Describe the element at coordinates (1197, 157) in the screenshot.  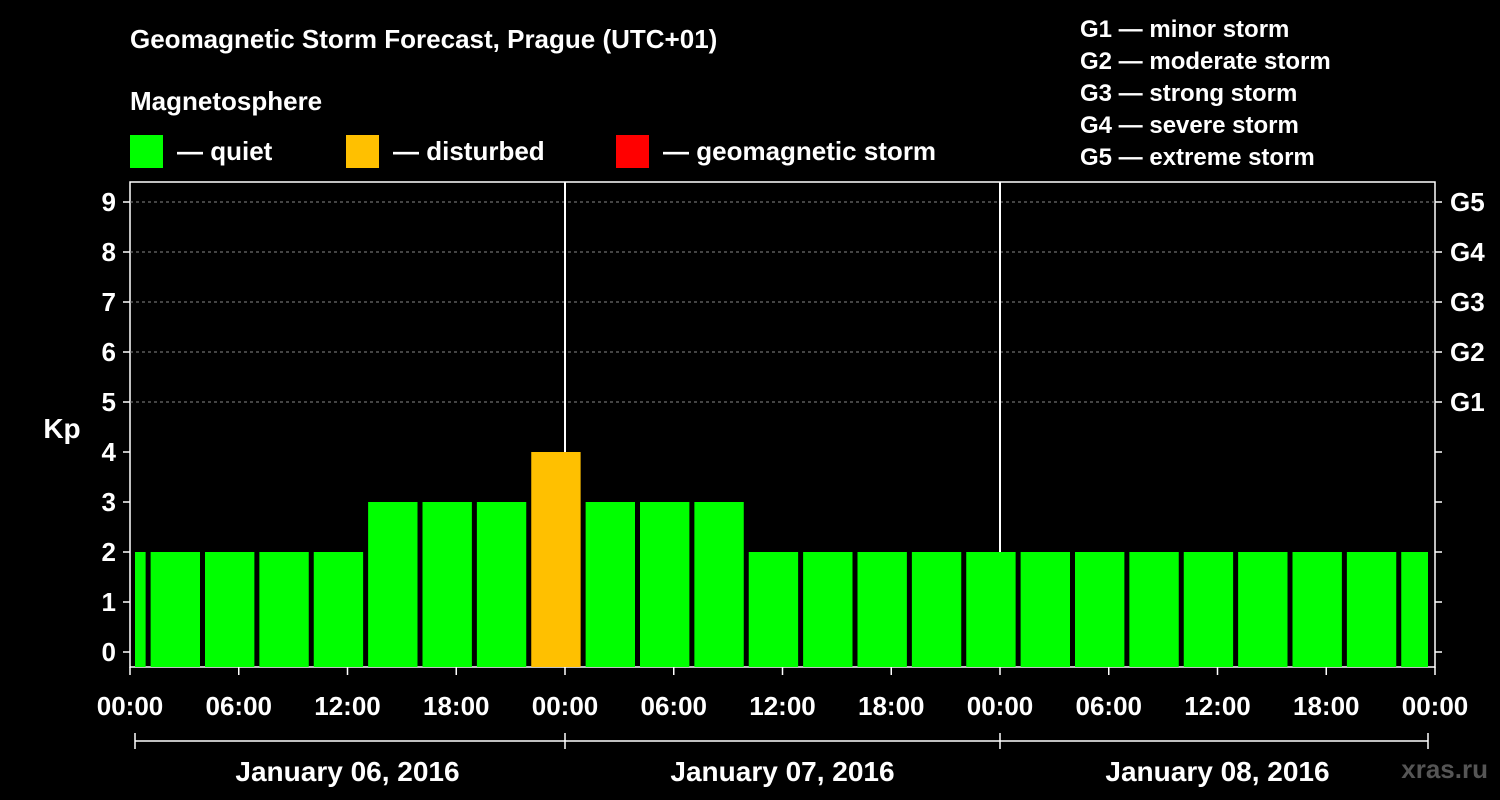
I see `storm-scale-item: G5 — extreme storm` at that location.